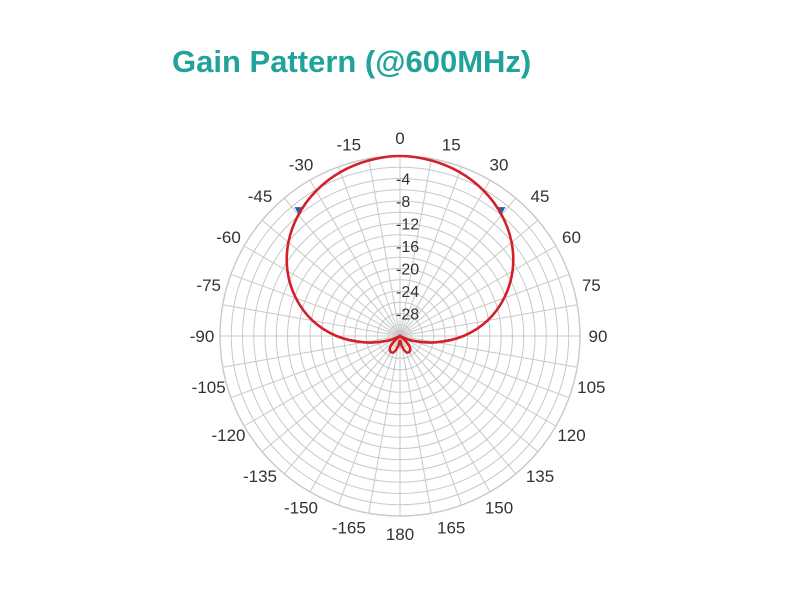  Describe the element at coordinates (352, 61) in the screenshot. I see `chart-title: Gain Pattern (@600MHz)` at that location.